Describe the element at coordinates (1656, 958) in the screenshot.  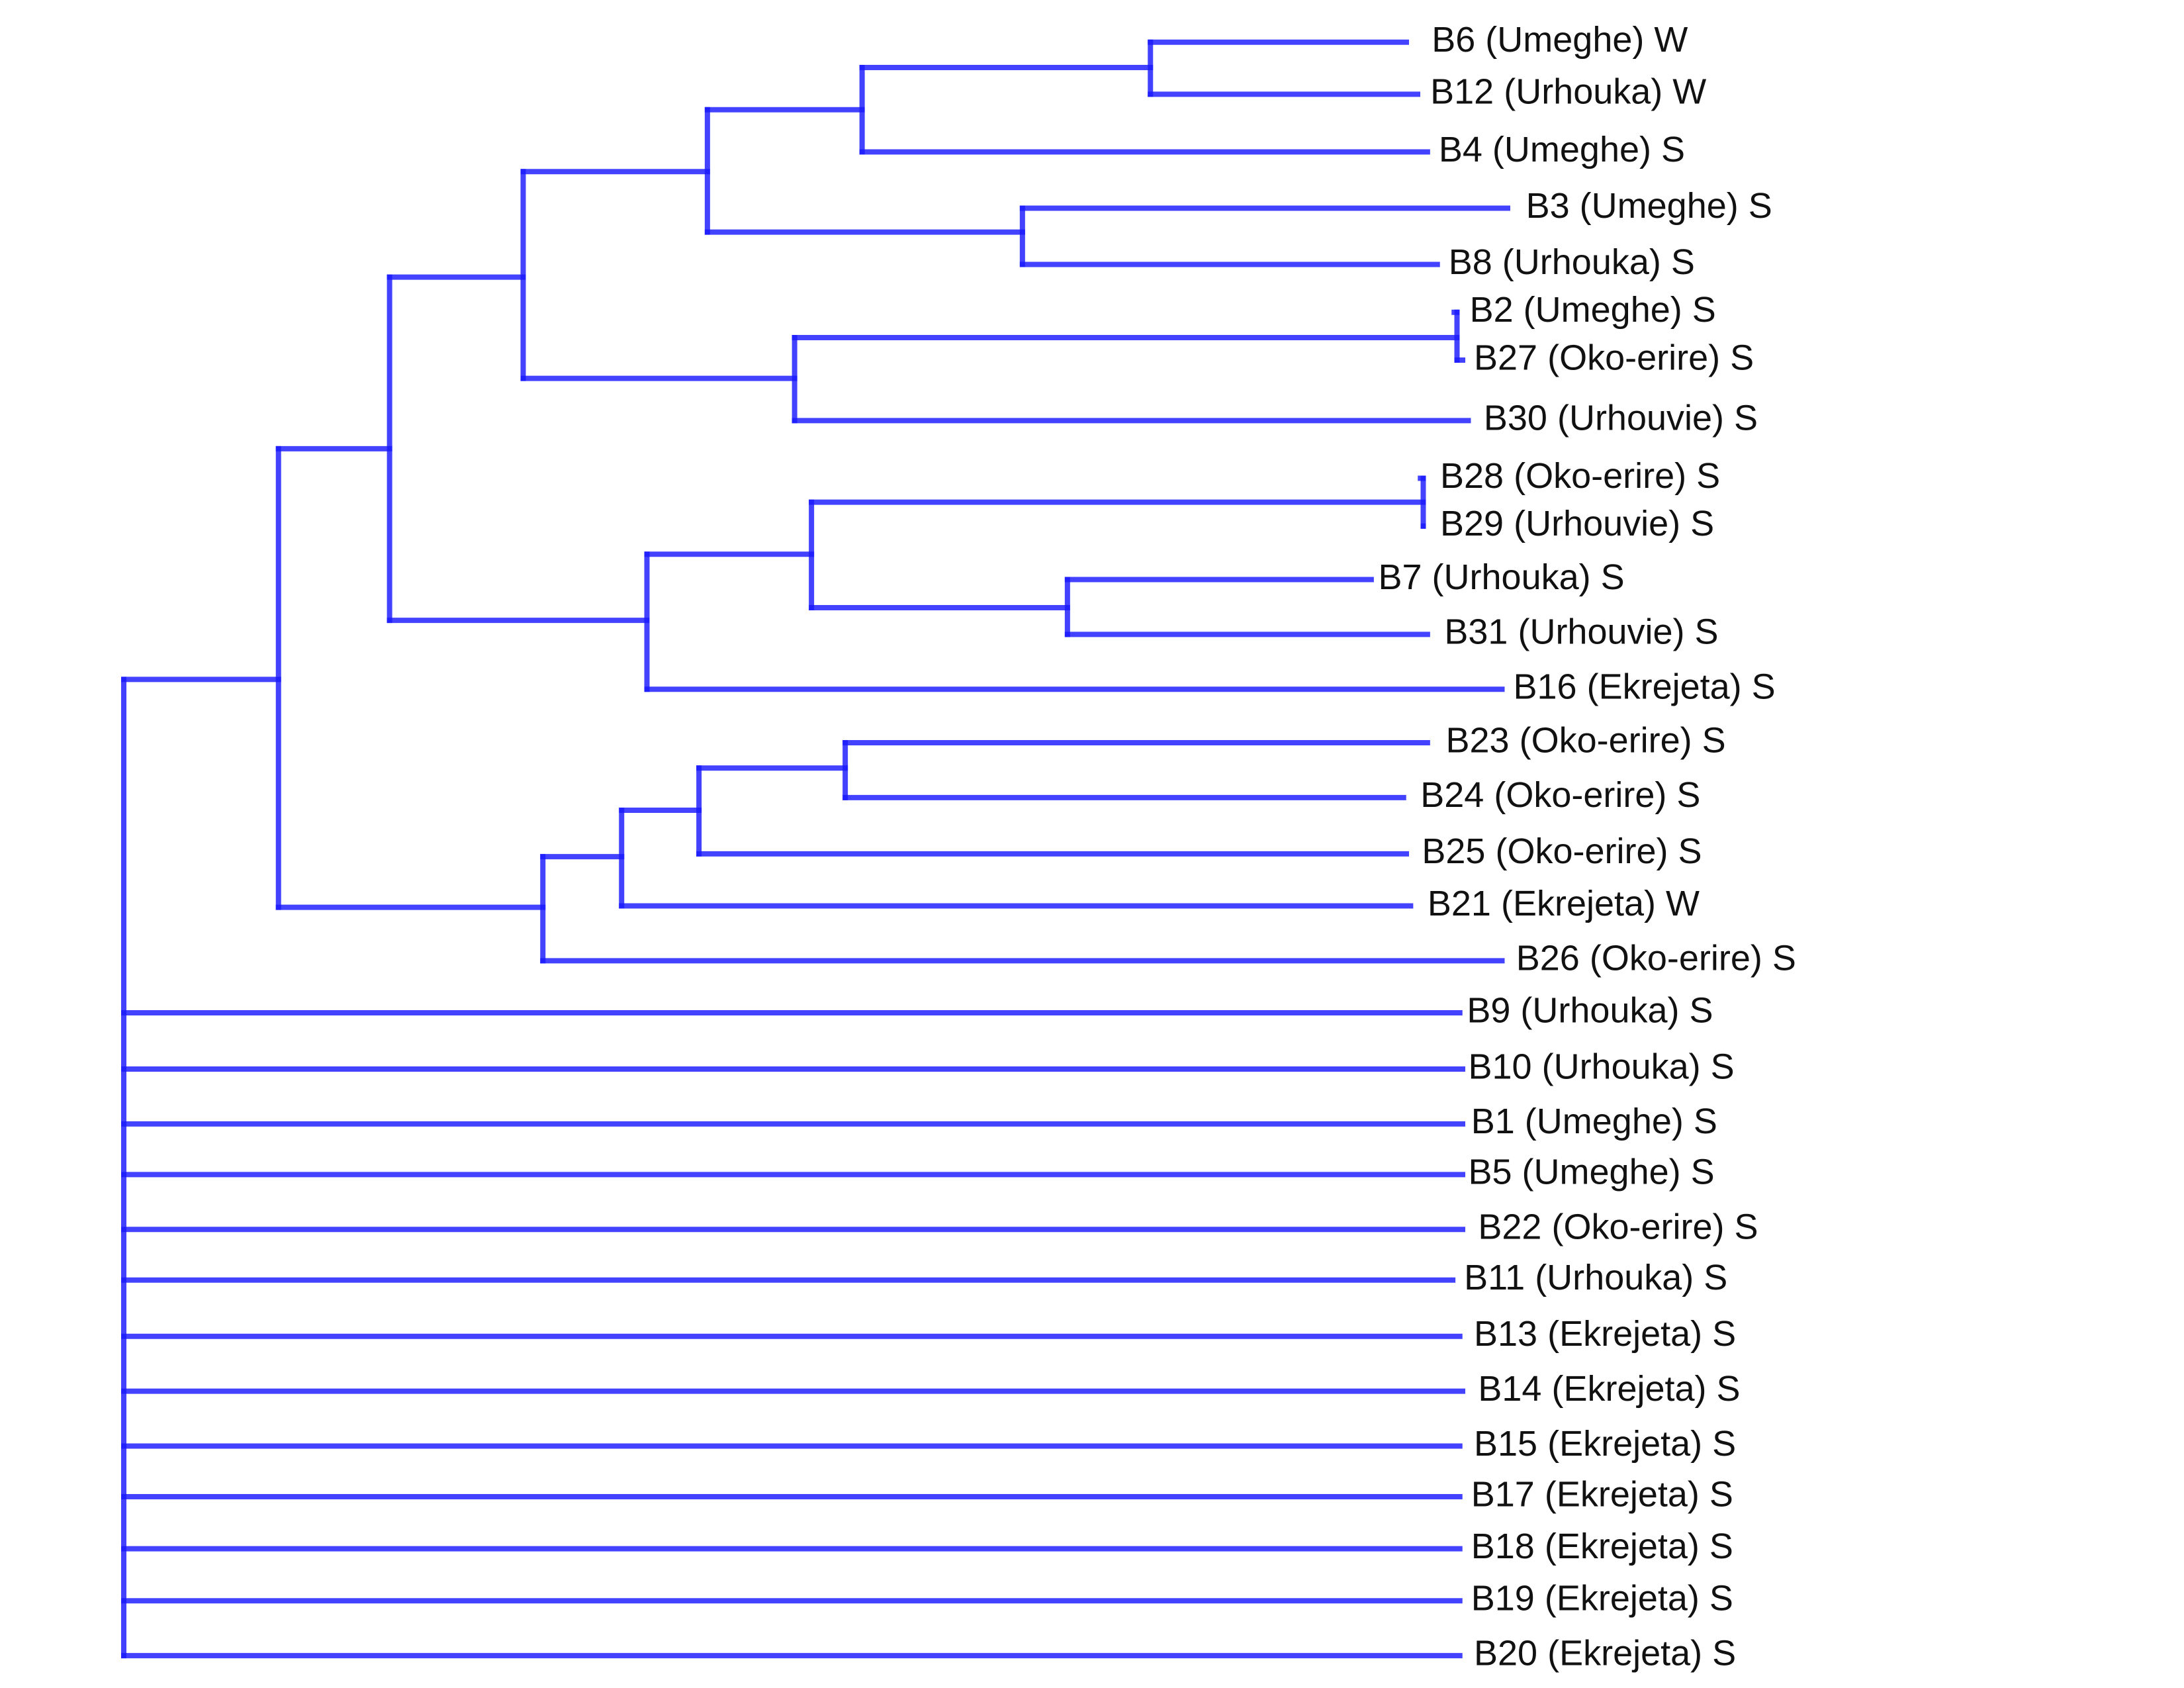
I see `leaf-label: B26 (Oko-erire) S` at that location.